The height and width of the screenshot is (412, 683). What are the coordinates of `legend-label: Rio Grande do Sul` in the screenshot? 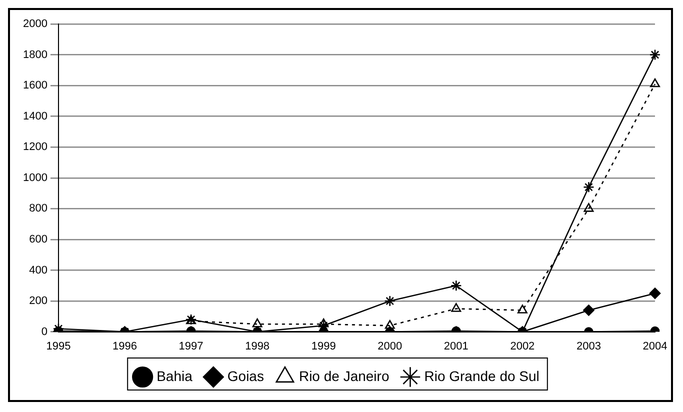 It's located at (482, 376).